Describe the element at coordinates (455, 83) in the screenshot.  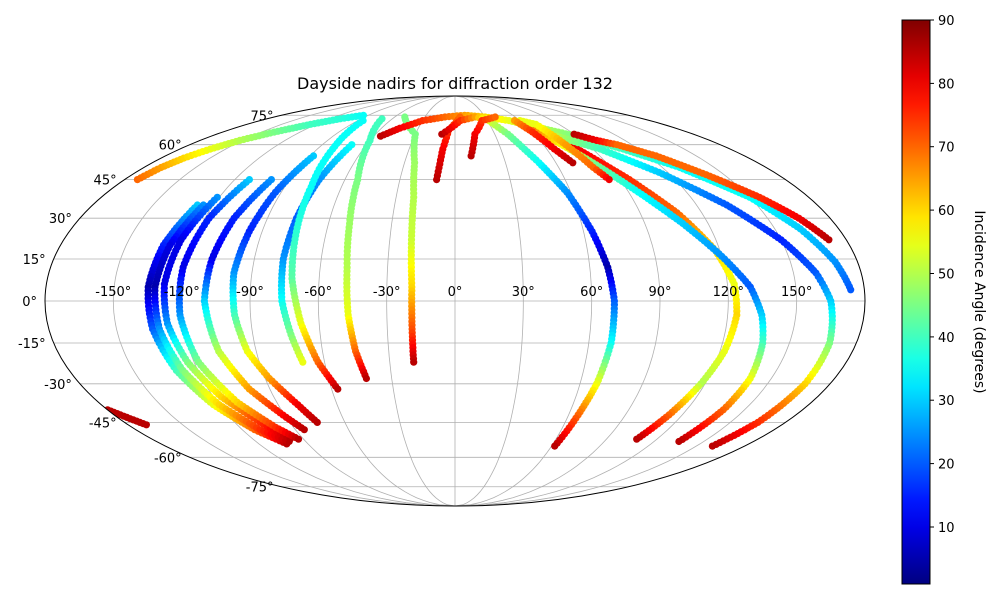
I see `chart-title: Dayside nadirs for diffraction order 132` at that location.